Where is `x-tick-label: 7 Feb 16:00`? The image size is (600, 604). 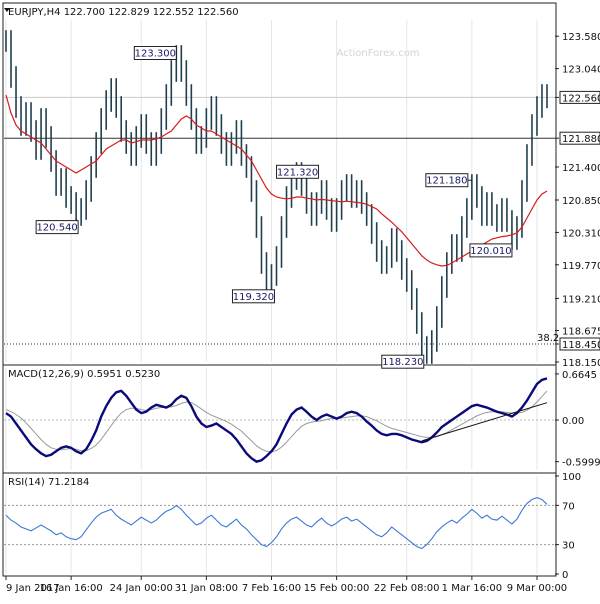
x-tick-label: 7 Feb 16:00 is located at coordinates (271, 588).